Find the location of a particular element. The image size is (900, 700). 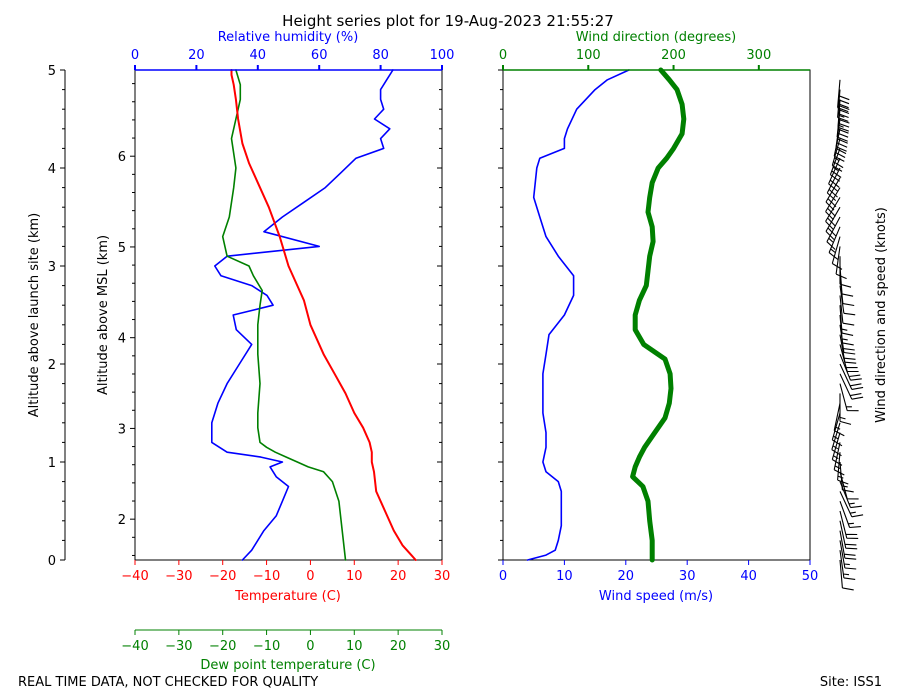

outer-altitude-tick-label: 2 is located at coordinates (52, 365).